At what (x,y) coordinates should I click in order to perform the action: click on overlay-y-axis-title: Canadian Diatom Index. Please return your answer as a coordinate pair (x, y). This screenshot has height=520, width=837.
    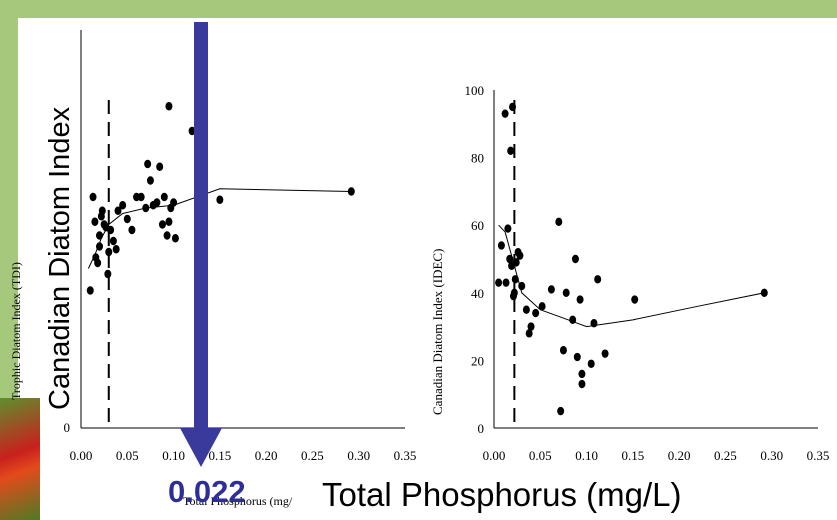
    Looking at the image, I should click on (60, 258).